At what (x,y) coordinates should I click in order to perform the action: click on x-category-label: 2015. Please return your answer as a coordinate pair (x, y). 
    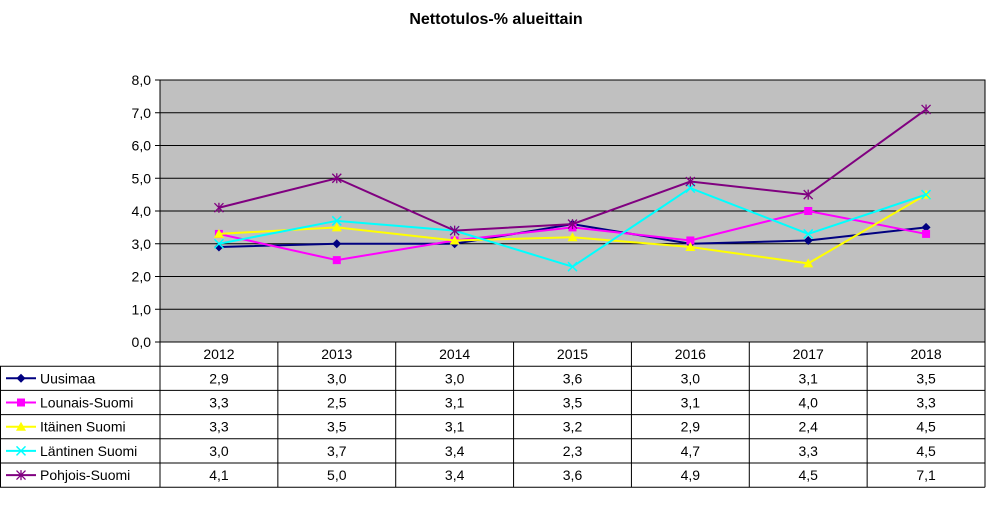
    Looking at the image, I should click on (572, 354).